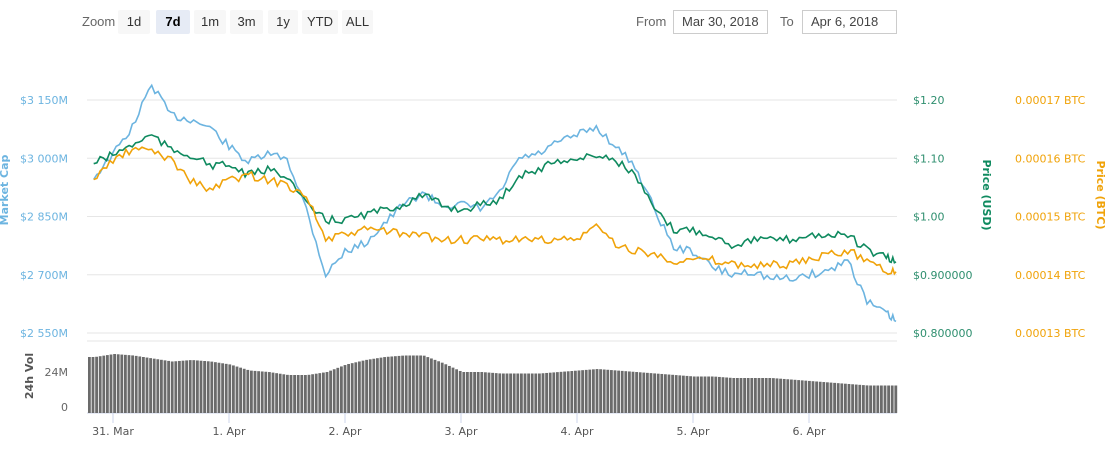 The width and height of the screenshot is (1108, 460). Describe the element at coordinates (357, 22) in the screenshot. I see `zoom-all-button: ALL` at that location.